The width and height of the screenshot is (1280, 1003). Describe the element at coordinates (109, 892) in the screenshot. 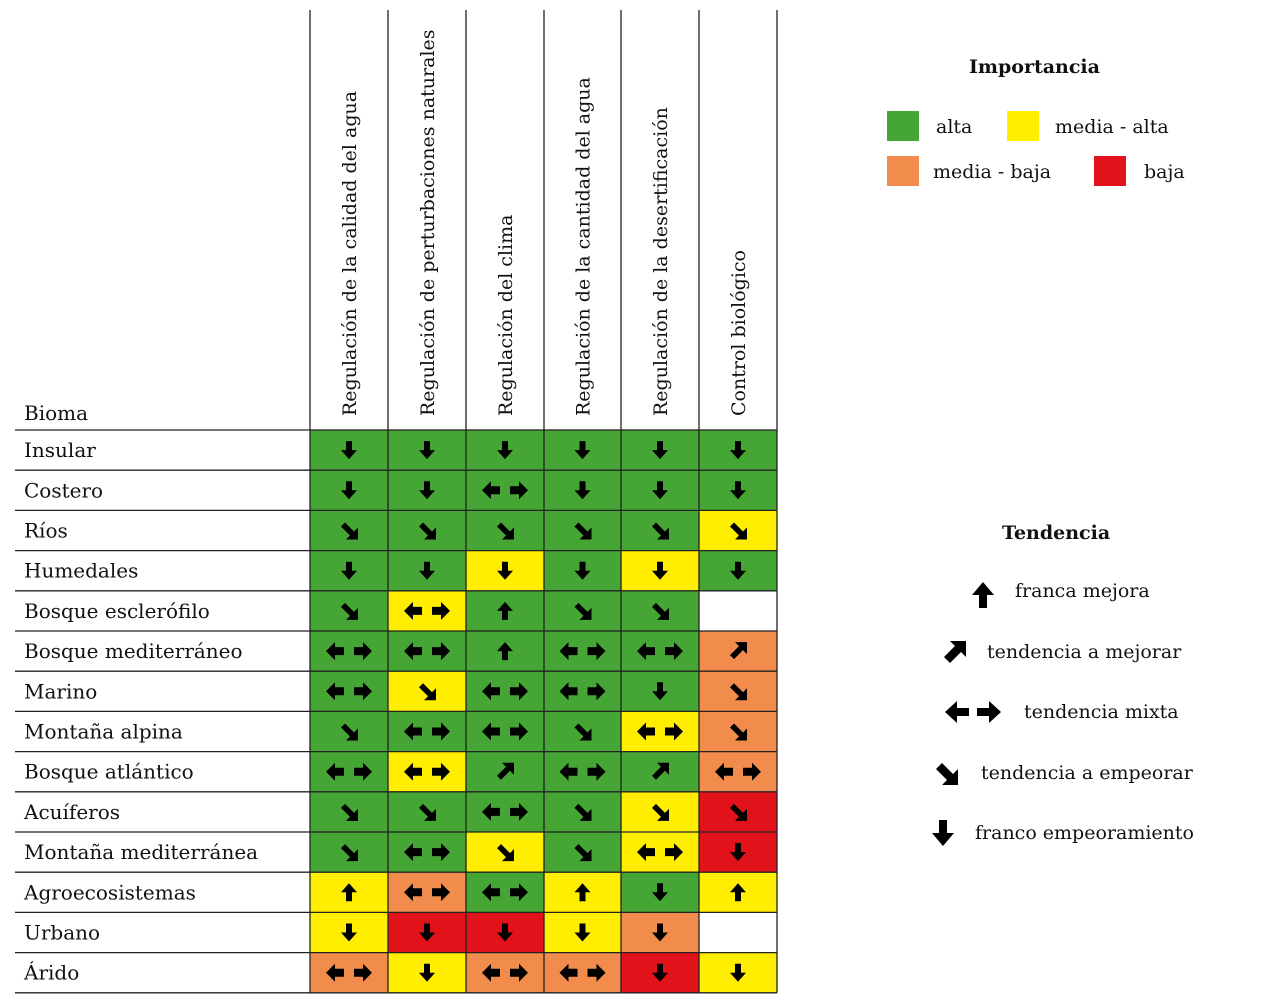

I see `row-label: Agroecosistemas` at that location.